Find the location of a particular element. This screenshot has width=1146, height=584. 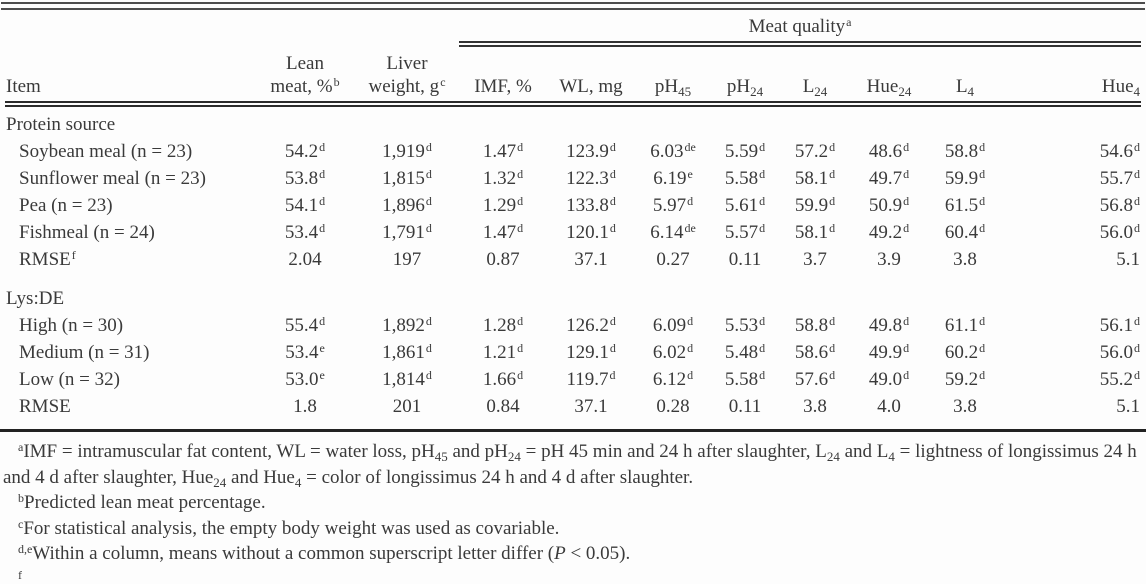

value-cell: 55.7d is located at coordinates (1120, 178).